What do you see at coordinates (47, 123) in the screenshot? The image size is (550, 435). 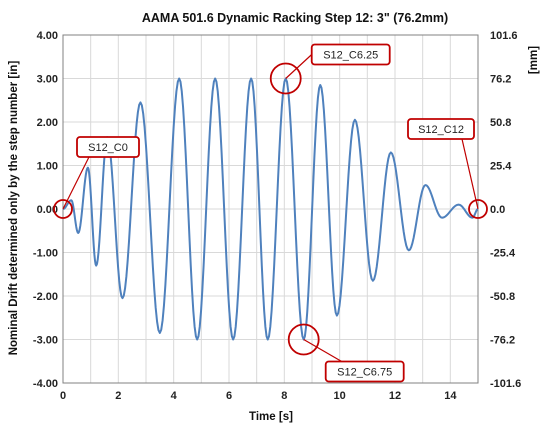 I see `y-tick-label: 2.00` at bounding box center [47, 123].